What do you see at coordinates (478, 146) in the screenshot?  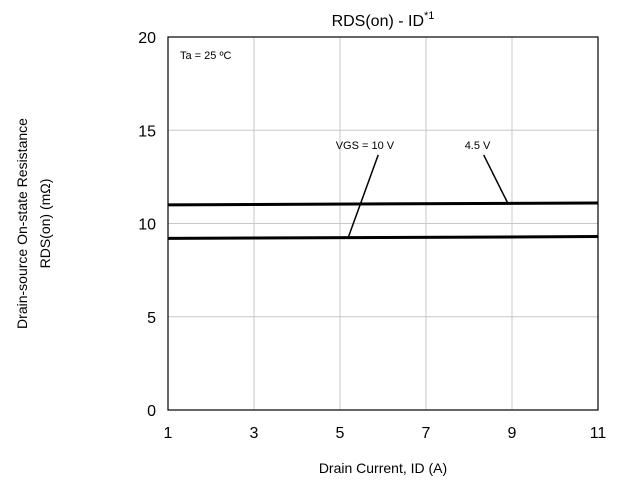 I see `series-label: 4.5 V` at bounding box center [478, 146].